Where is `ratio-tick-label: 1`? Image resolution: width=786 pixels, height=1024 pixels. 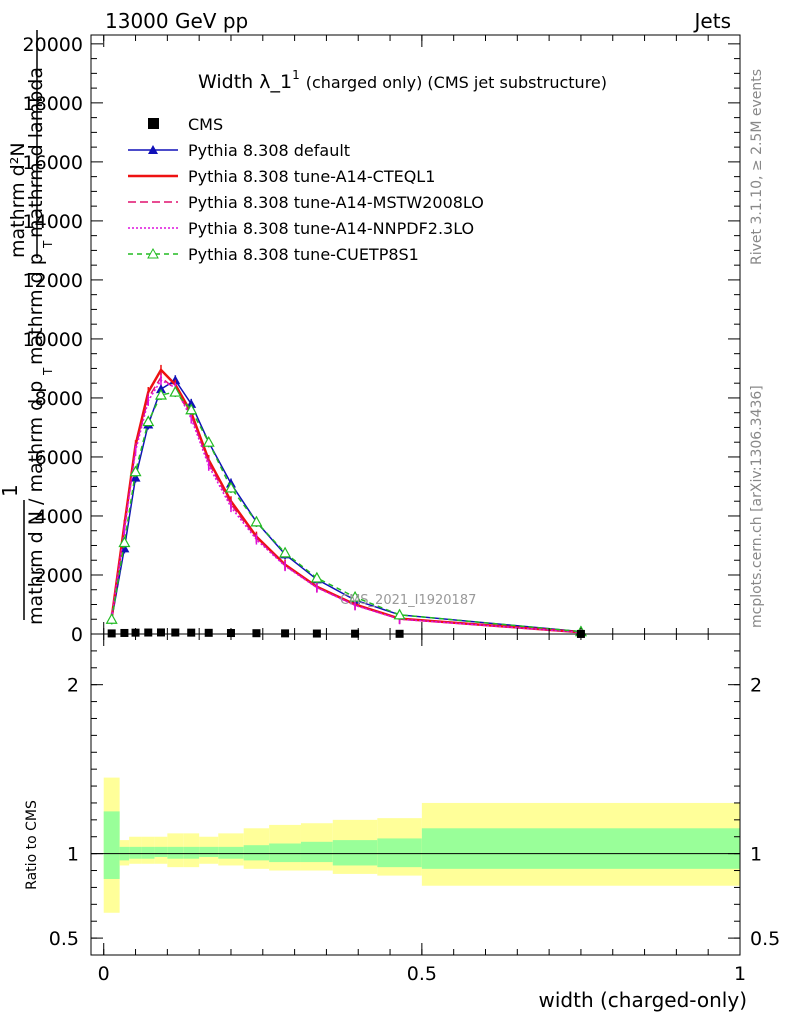
ratio-tick-label: 1 is located at coordinates (73, 855).